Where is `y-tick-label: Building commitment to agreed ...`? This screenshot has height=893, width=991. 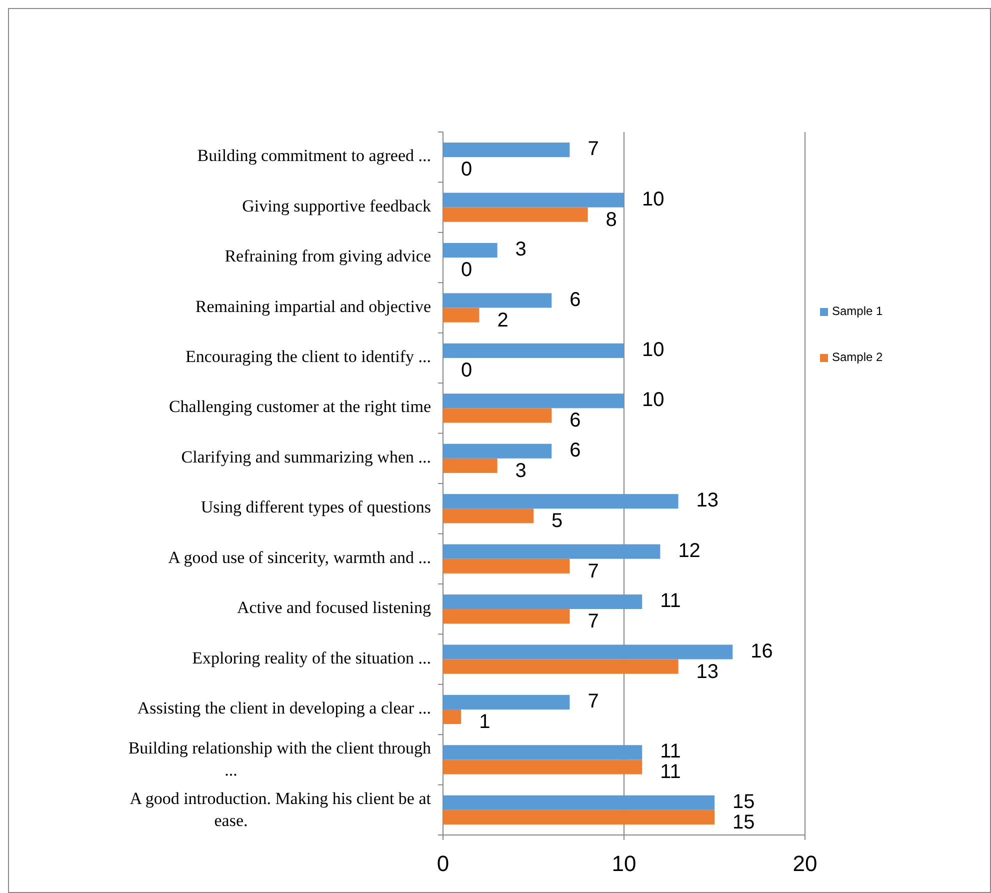 y-tick-label: Building commitment to agreed ... is located at coordinates (314, 156).